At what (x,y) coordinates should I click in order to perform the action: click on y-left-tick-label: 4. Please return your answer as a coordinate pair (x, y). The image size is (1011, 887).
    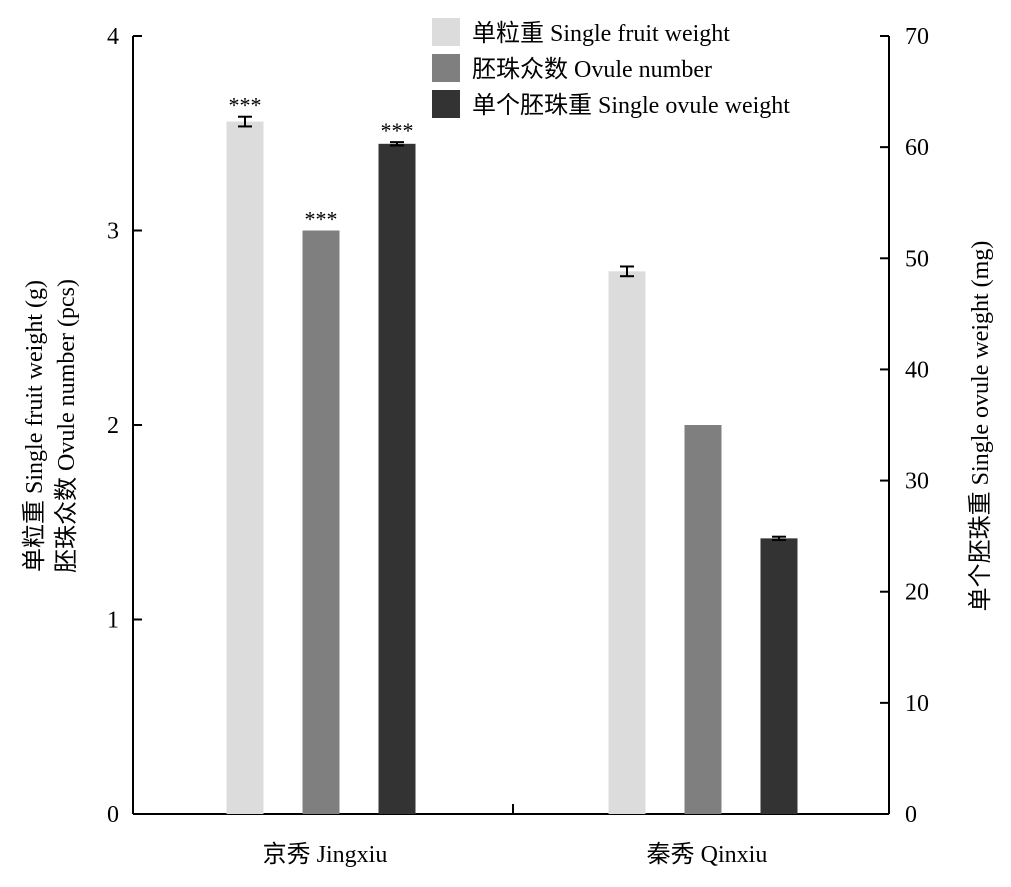
    Looking at the image, I should click on (113, 37).